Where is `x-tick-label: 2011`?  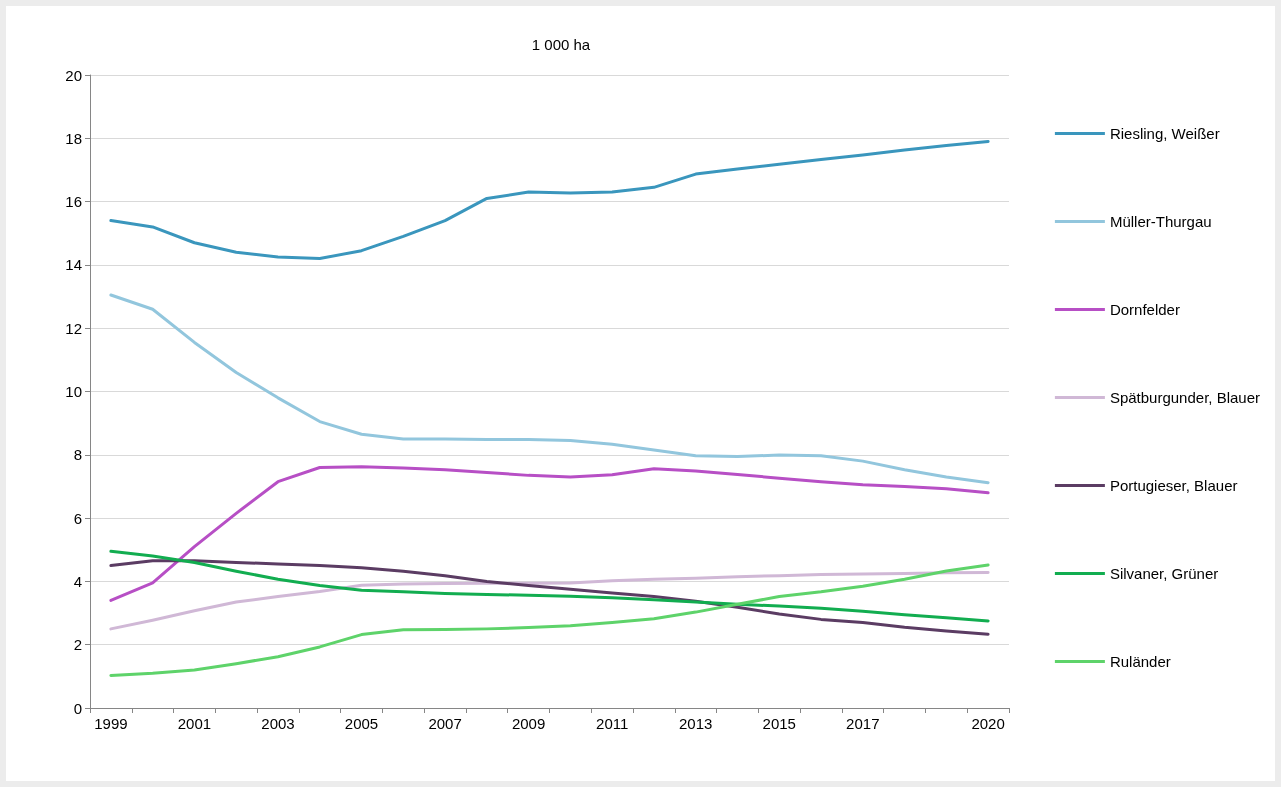 x-tick-label: 2011 is located at coordinates (612, 723).